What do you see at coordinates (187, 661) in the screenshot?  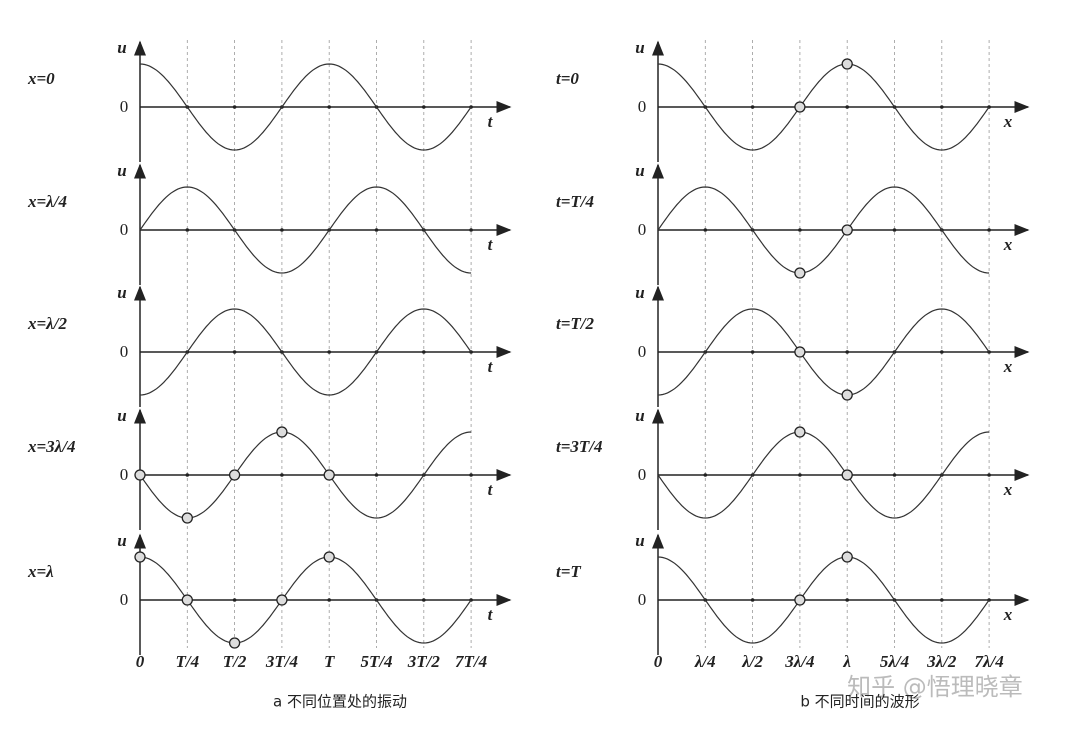 I see `tick-label: T/4` at bounding box center [187, 661].